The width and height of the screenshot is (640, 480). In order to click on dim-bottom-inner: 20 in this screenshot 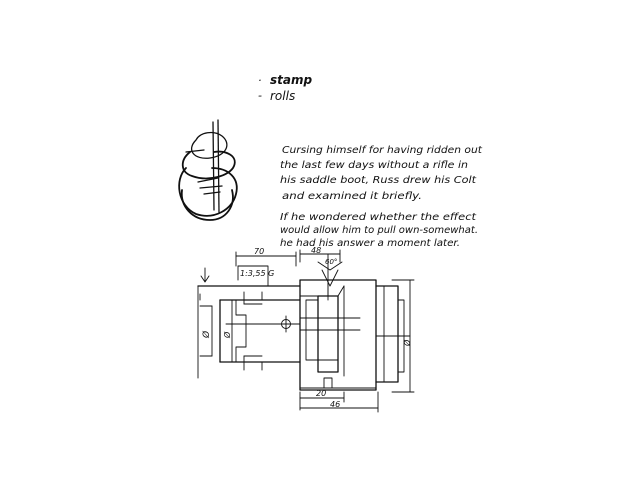, I will do `click(321, 393)`.